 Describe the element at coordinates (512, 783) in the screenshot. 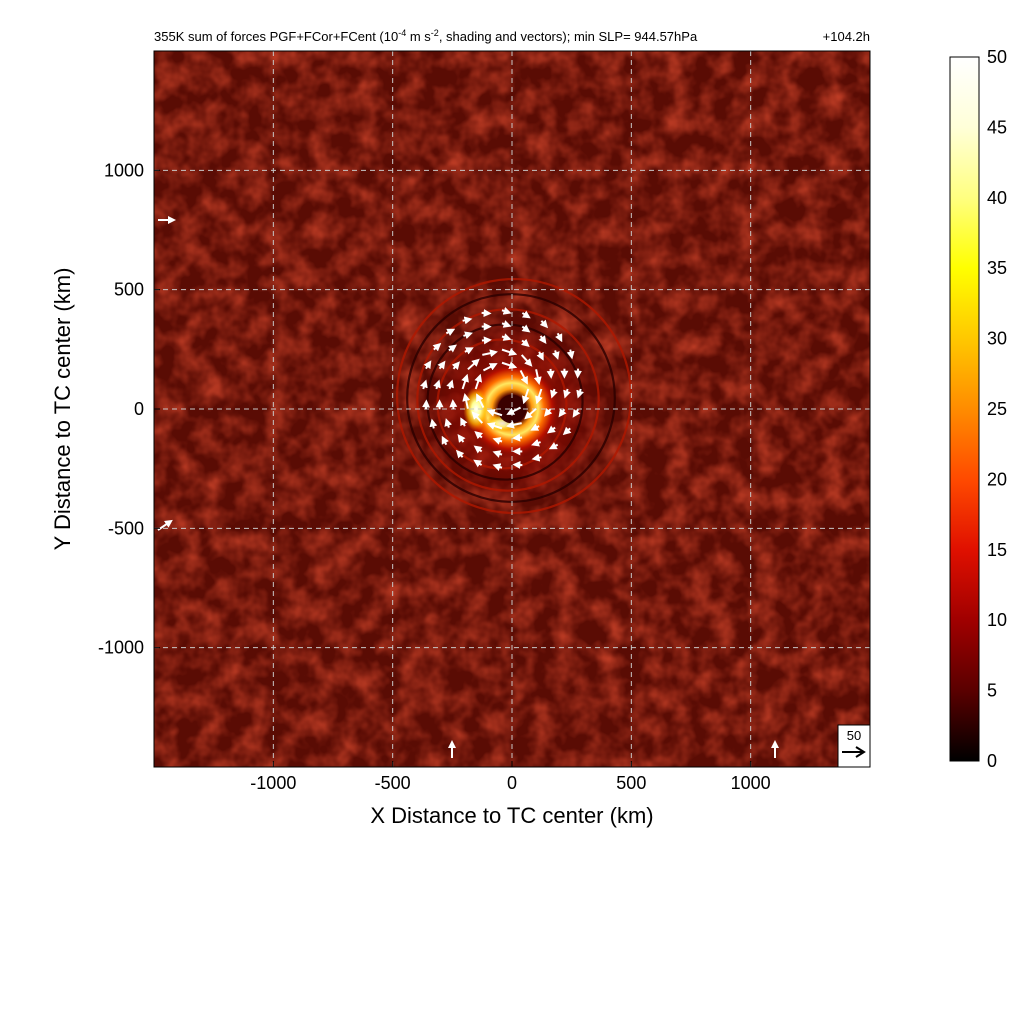

I see `x-tick-label: 0` at that location.